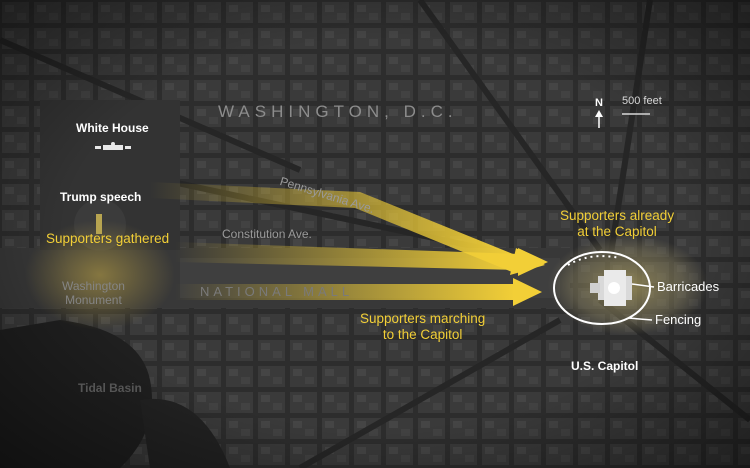 This screenshot has width=750, height=468. Describe the element at coordinates (422, 334) in the screenshot. I see `marching-line-2: to the Capitol` at that location.